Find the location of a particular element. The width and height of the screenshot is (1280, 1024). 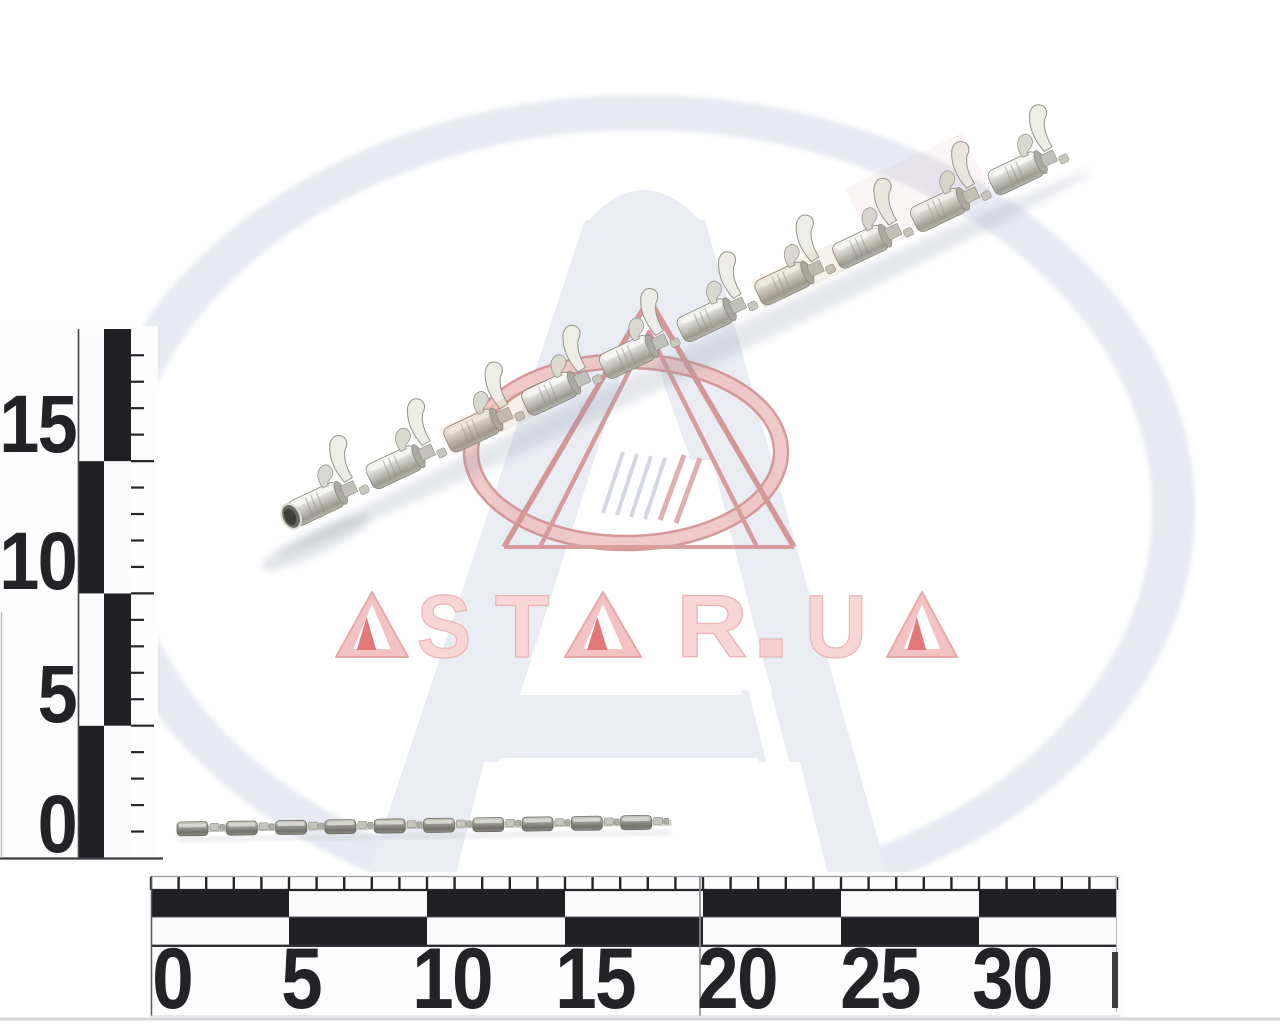

watermark-letter: S is located at coordinates (444, 627).